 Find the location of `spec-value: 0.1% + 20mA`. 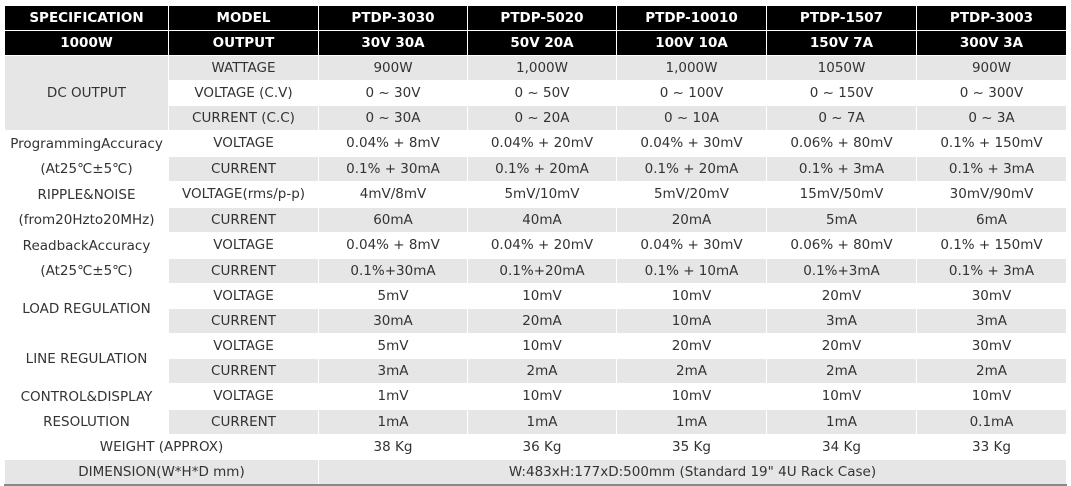

spec-value: 0.1% + 20mA is located at coordinates (691, 168).